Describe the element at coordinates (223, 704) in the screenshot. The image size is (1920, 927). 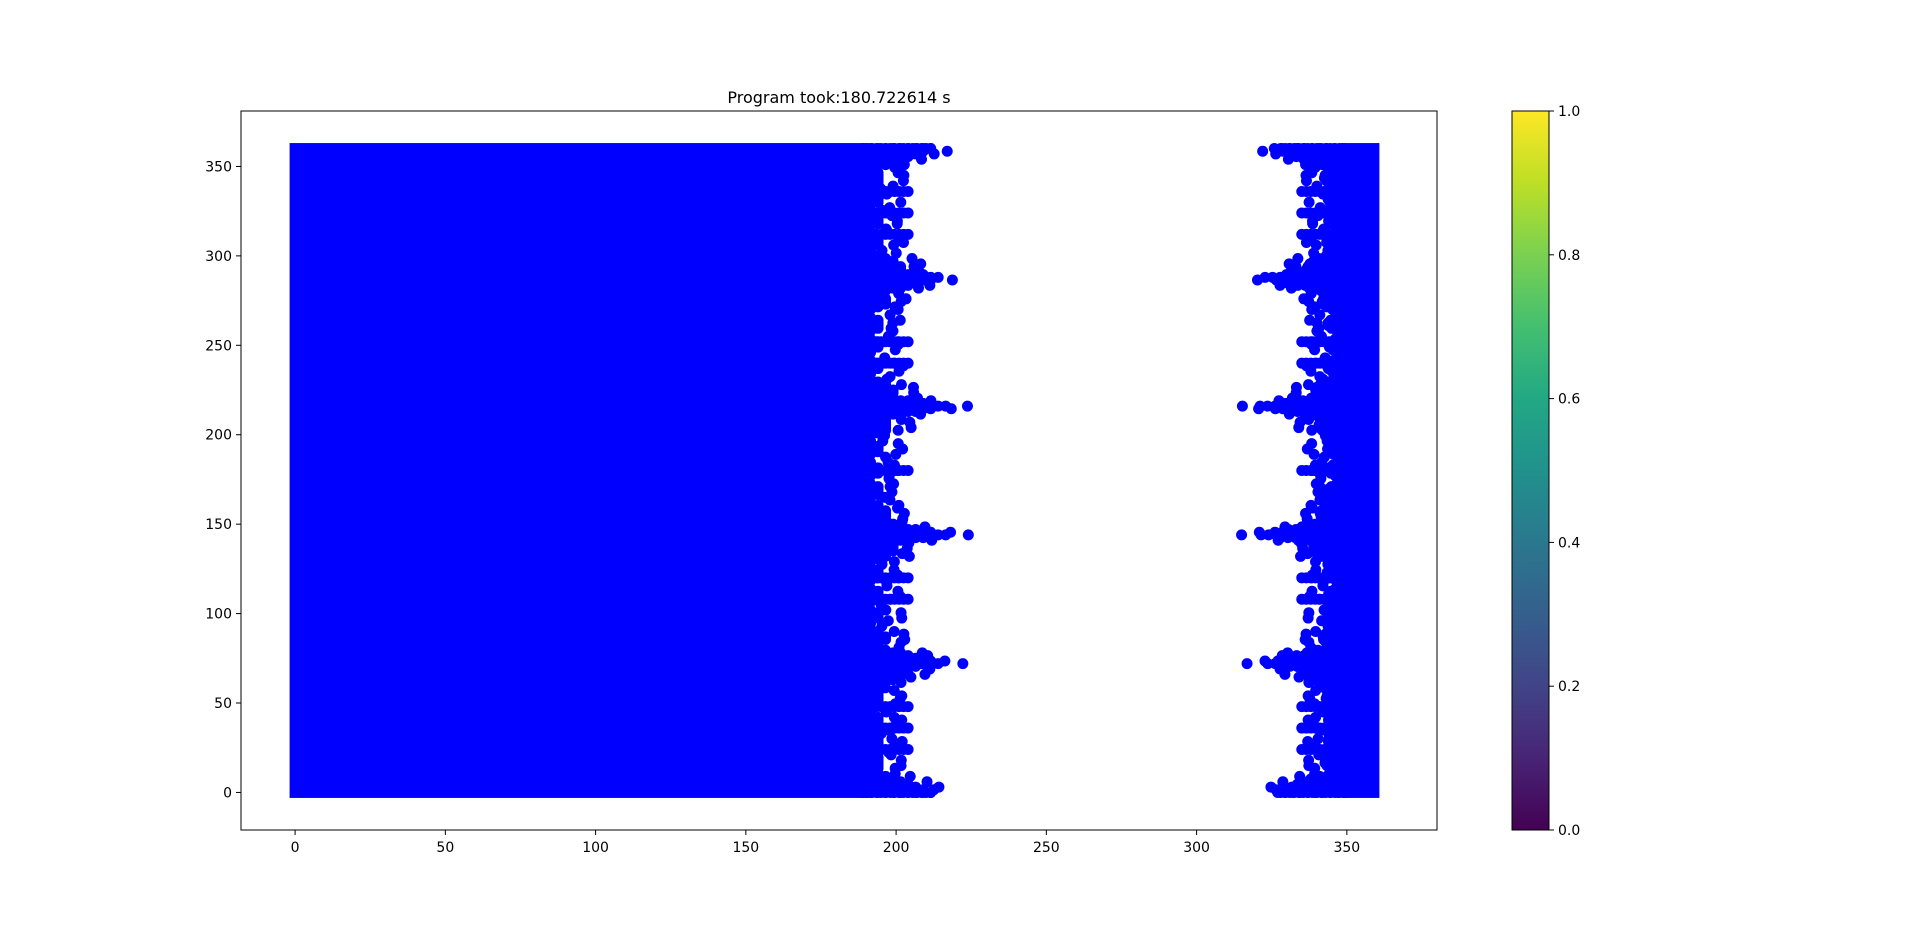
I see `y-tick-label: 50` at that location.